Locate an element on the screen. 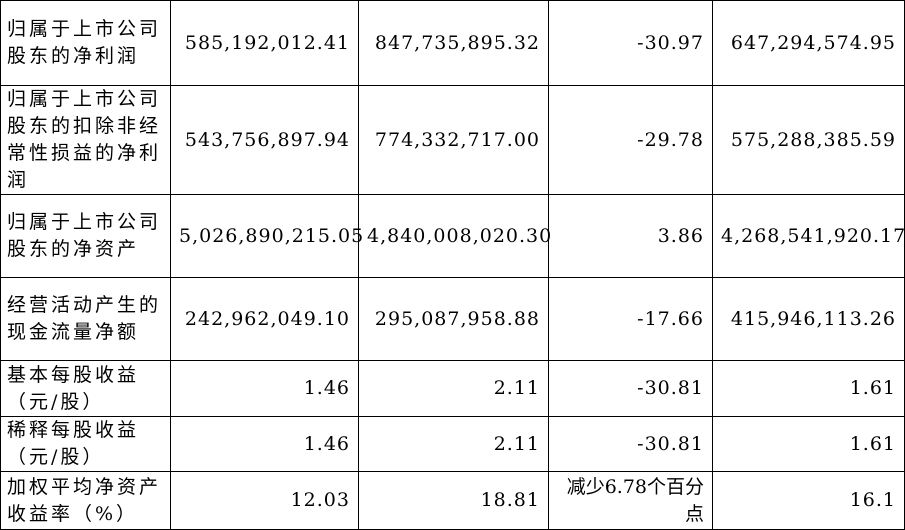  cell-value: 847,735,895.32 is located at coordinates (453, 43).